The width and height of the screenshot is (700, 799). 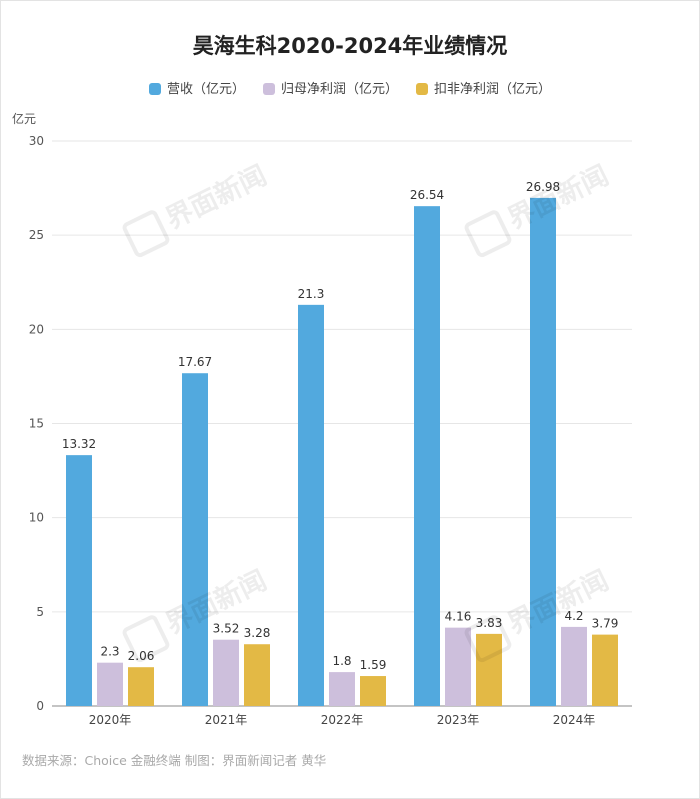 I want to click on y-tick-label: 5, so click(x=40, y=612).